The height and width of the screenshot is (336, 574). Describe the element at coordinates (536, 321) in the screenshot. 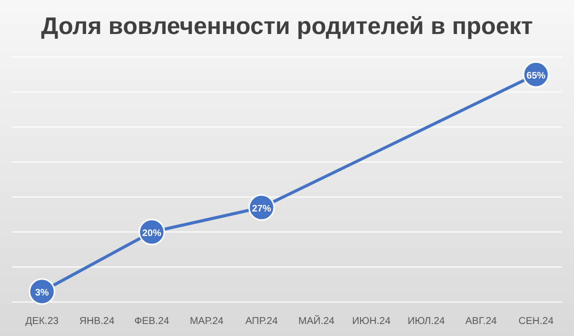

I see `x-tick-label: СЕН.24` at that location.